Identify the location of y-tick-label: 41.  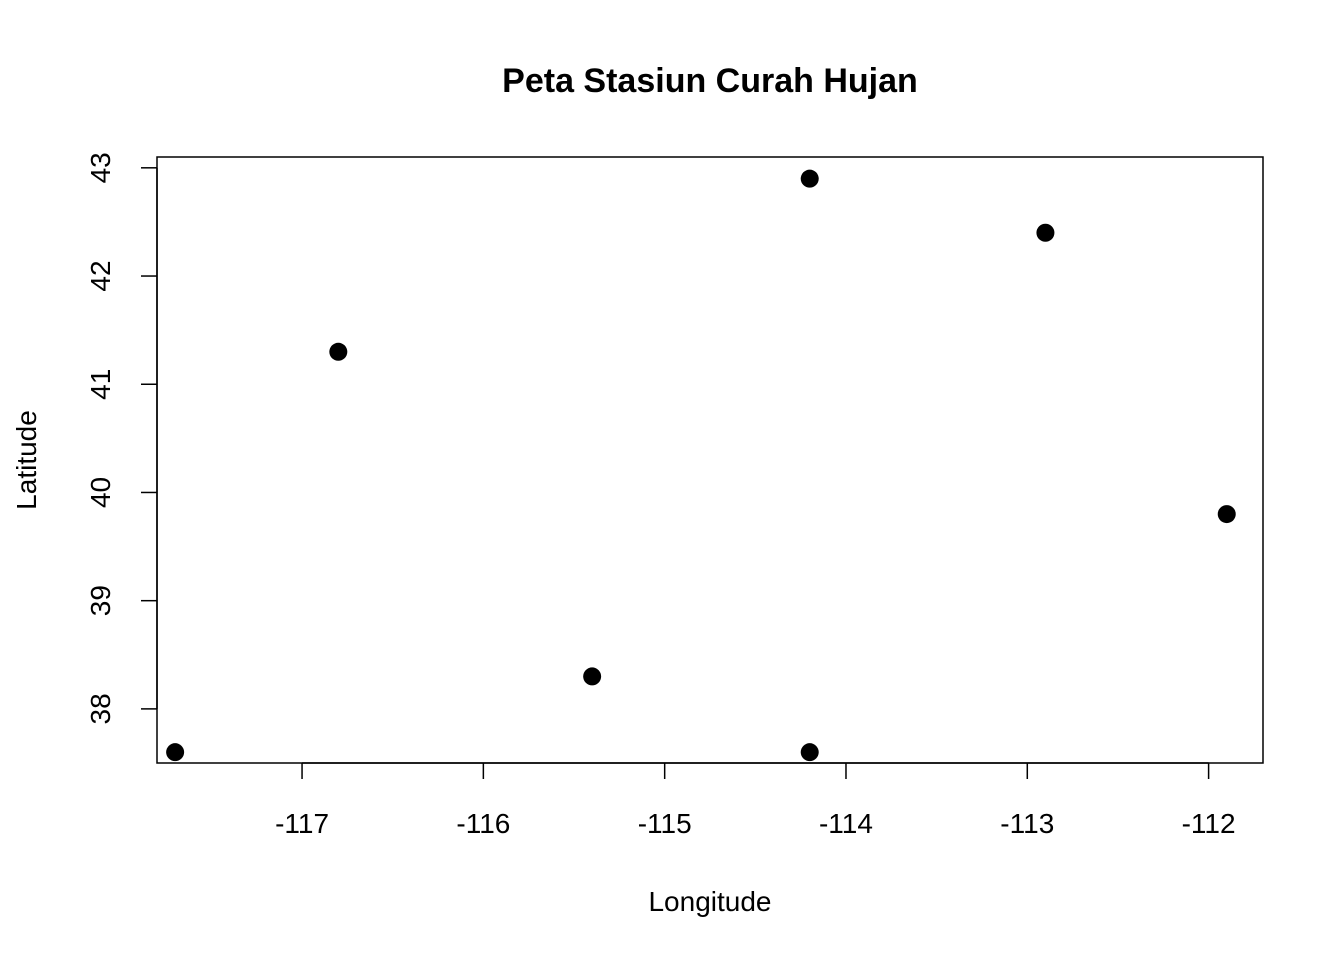
(100, 384).